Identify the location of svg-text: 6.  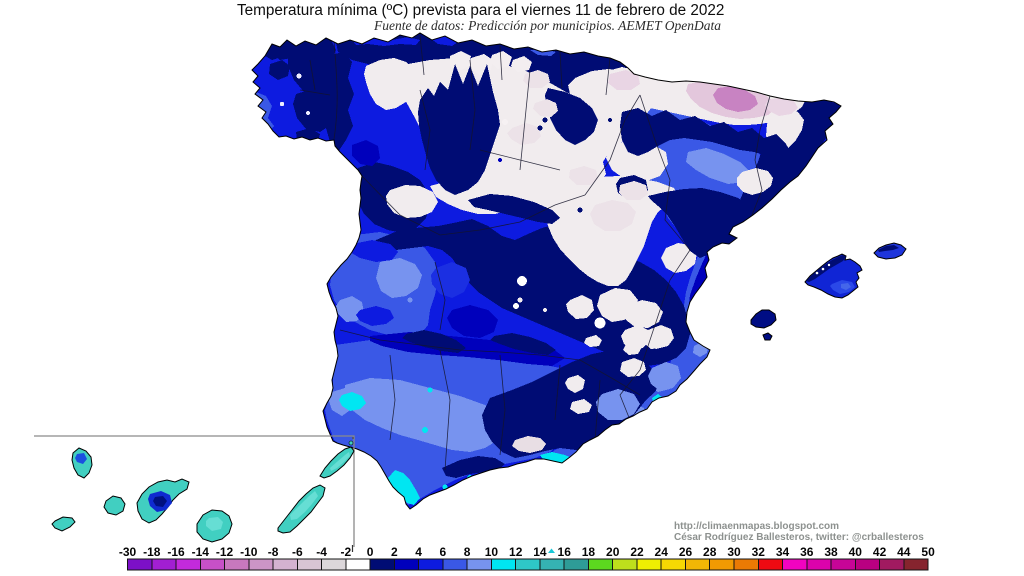
(443, 552).